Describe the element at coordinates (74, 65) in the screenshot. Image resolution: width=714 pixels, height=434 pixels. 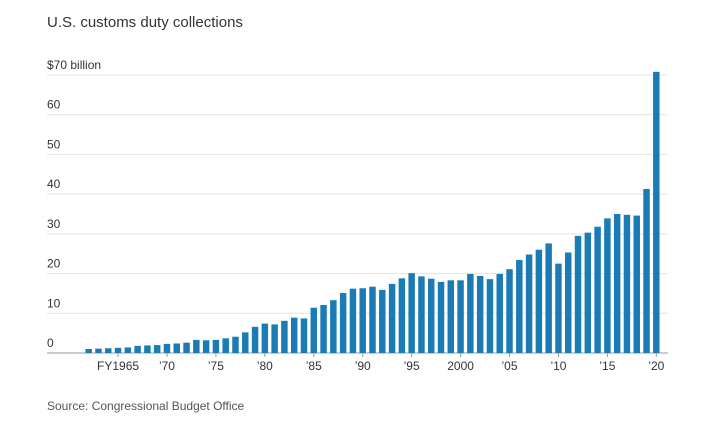
I see `y-tick-label: $70 billion` at that location.